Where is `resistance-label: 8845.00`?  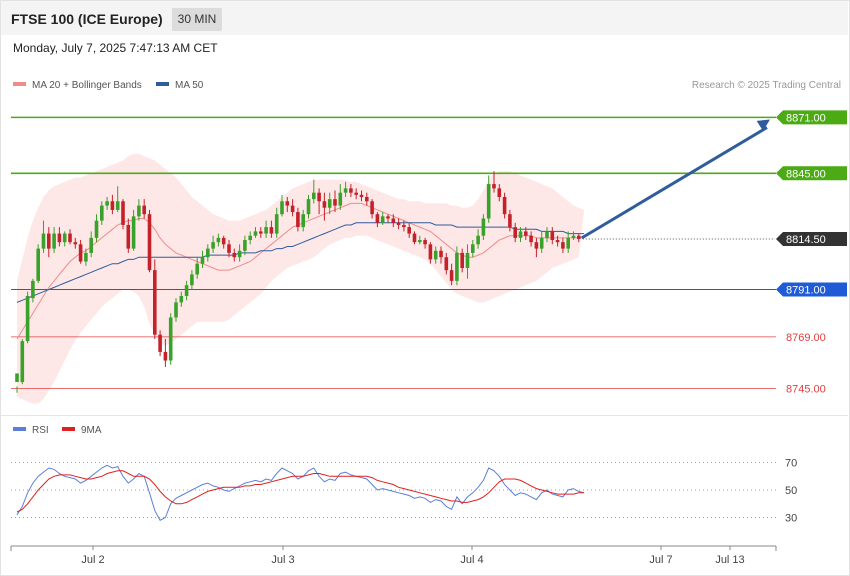 resistance-label: 8845.00 is located at coordinates (806, 174).